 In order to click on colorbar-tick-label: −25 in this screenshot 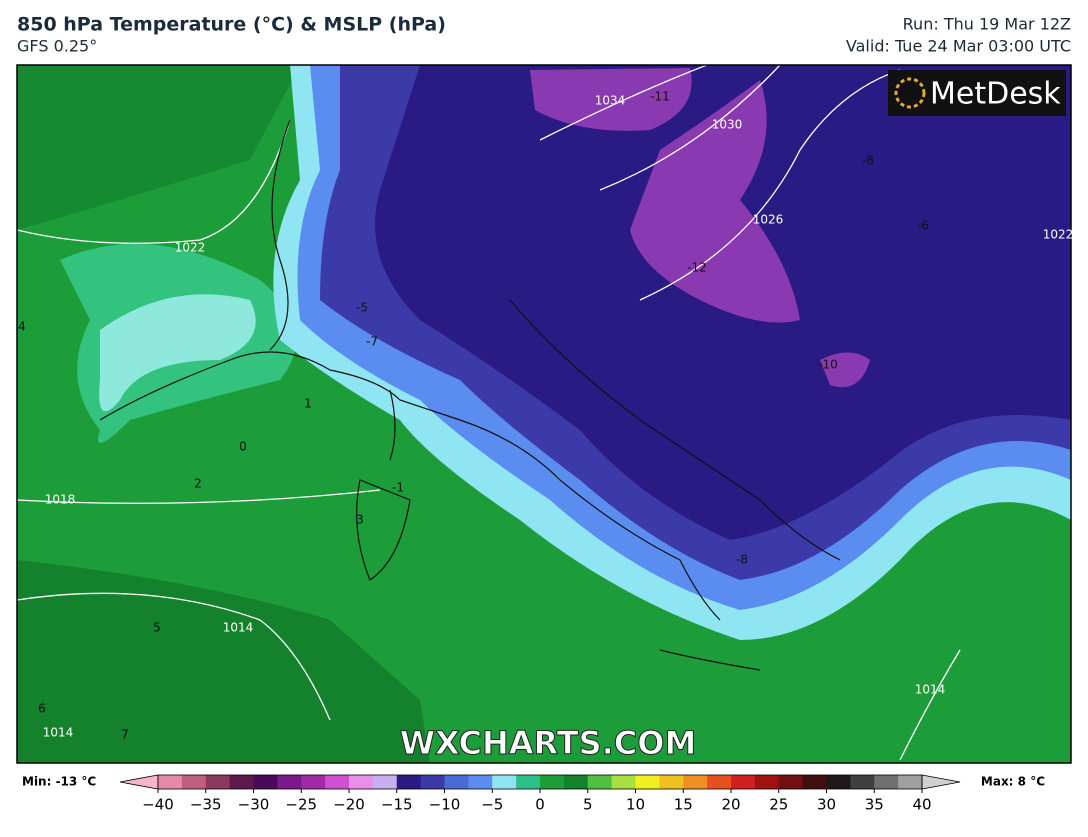, I will do `click(301, 805)`.